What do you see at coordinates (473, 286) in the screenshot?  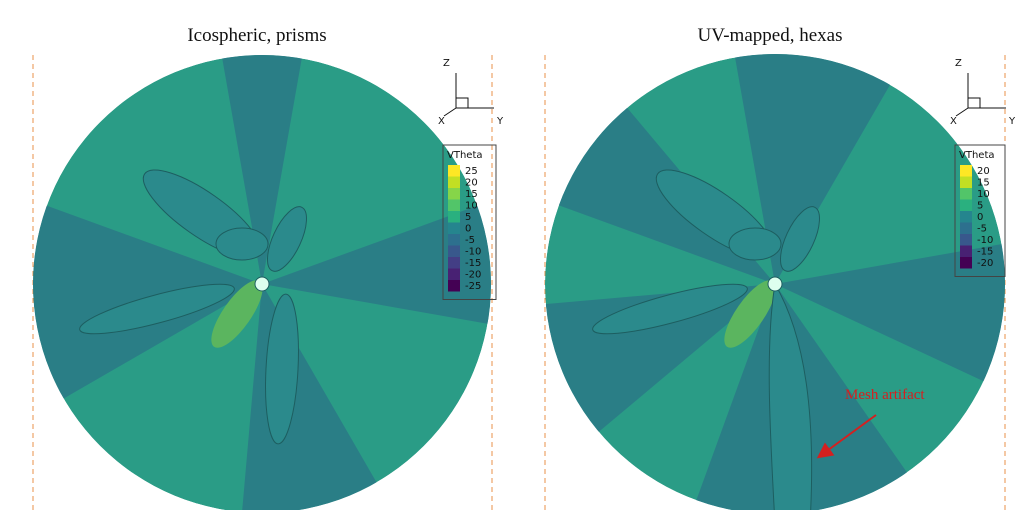 I see `legend-label: -25` at bounding box center [473, 286].